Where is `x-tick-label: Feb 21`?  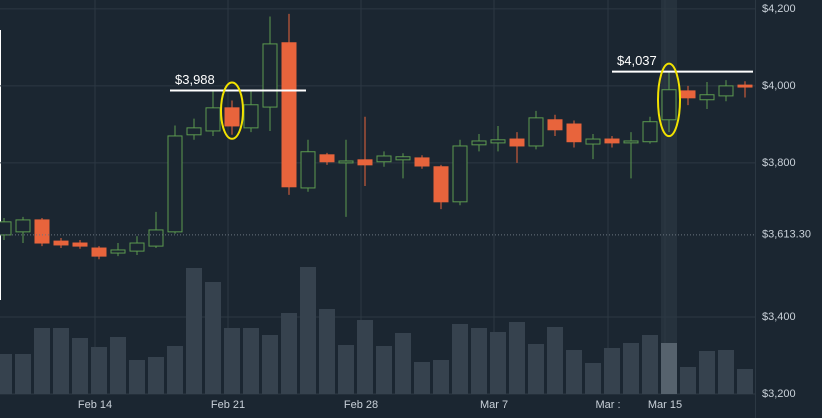
x-tick-label: Feb 21 is located at coordinates (228, 405).